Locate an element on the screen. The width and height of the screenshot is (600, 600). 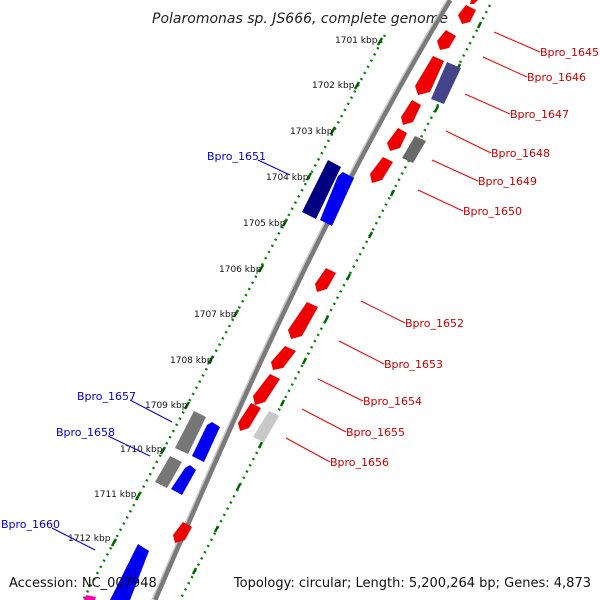
gene-label: Bpro_1650 is located at coordinates (492, 211).